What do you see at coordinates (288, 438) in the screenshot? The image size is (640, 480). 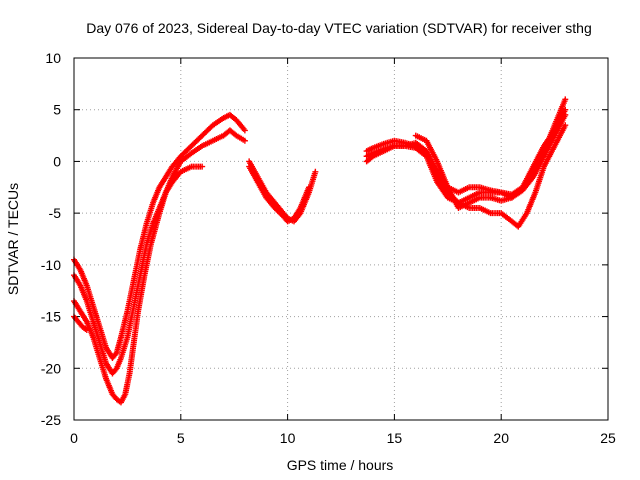 I see `x-tick-label: 10` at bounding box center [288, 438].